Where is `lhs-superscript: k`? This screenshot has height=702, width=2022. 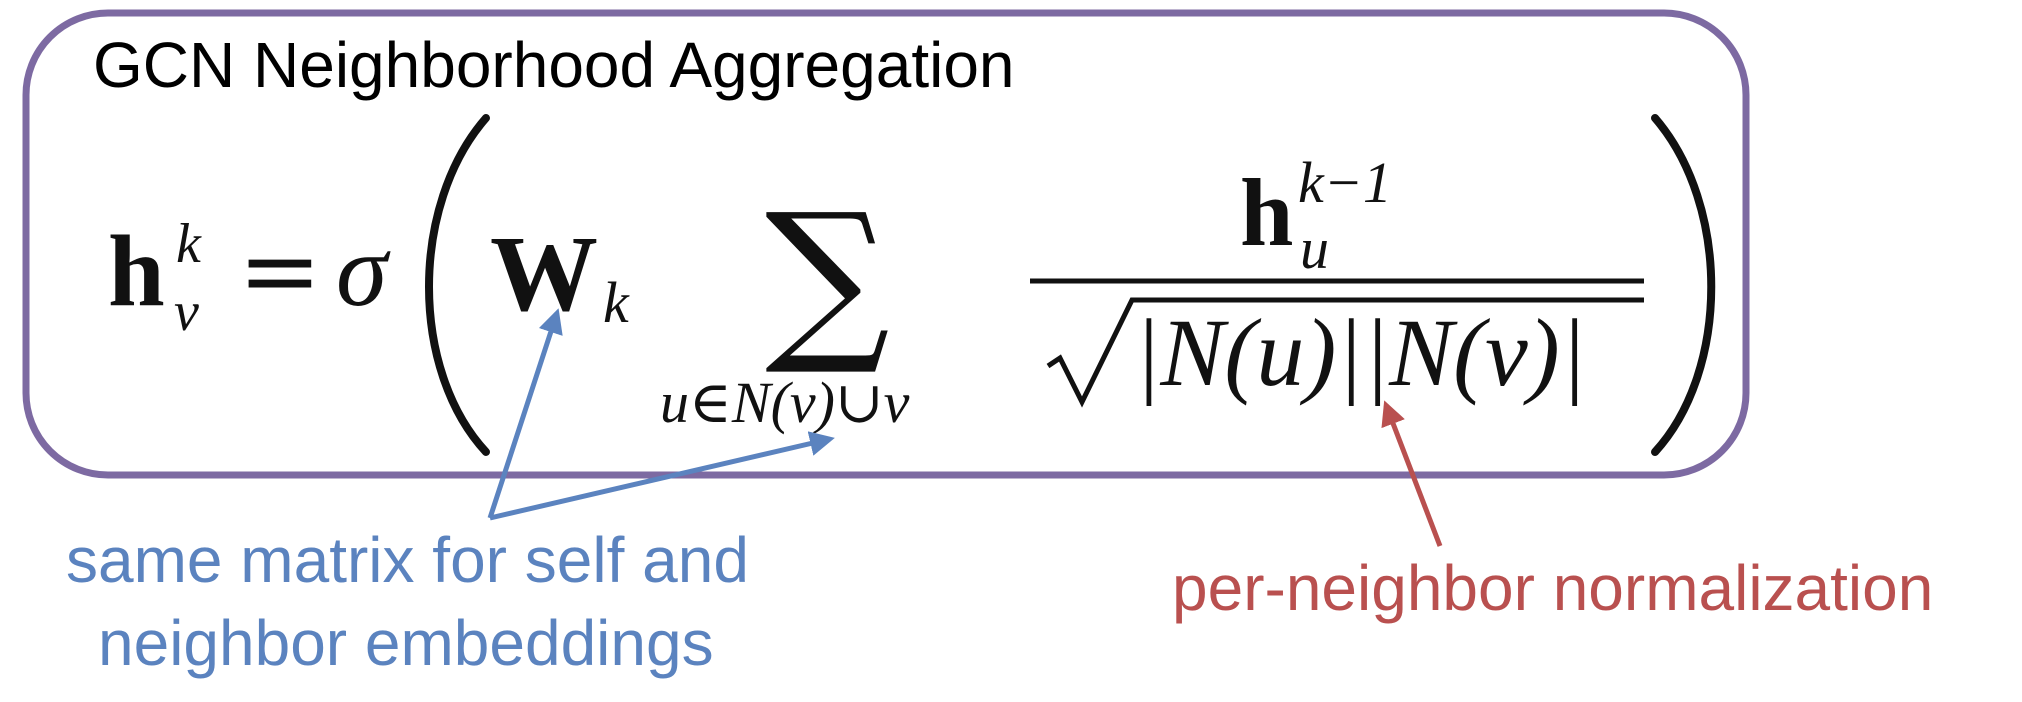 lhs-superscript: k is located at coordinates (189, 244).